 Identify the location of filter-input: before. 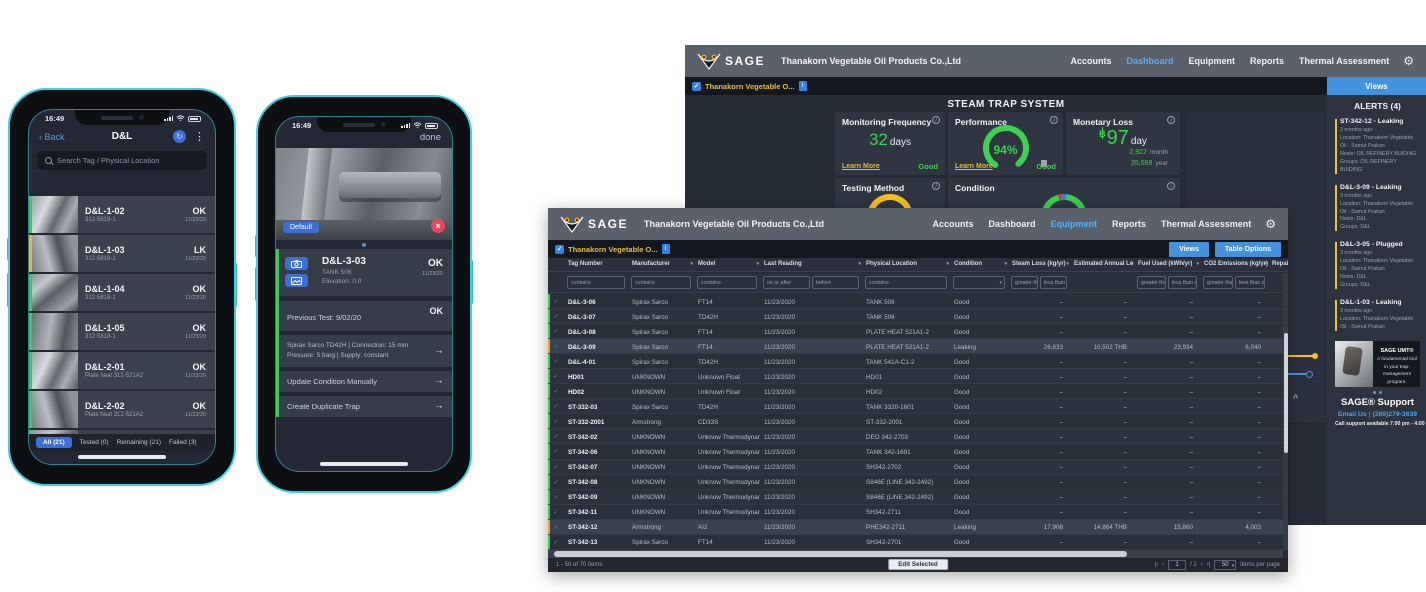
(835, 282).